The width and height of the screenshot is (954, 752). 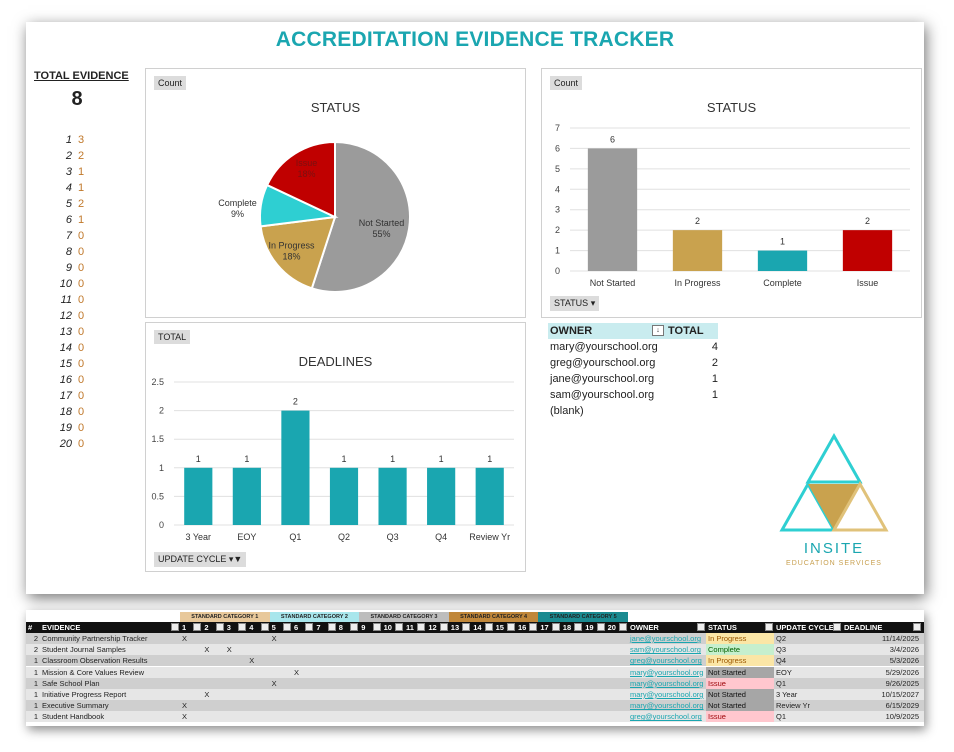 What do you see at coordinates (77, 99) in the screenshot?
I see `total-evidence-value: 8` at bounding box center [77, 99].